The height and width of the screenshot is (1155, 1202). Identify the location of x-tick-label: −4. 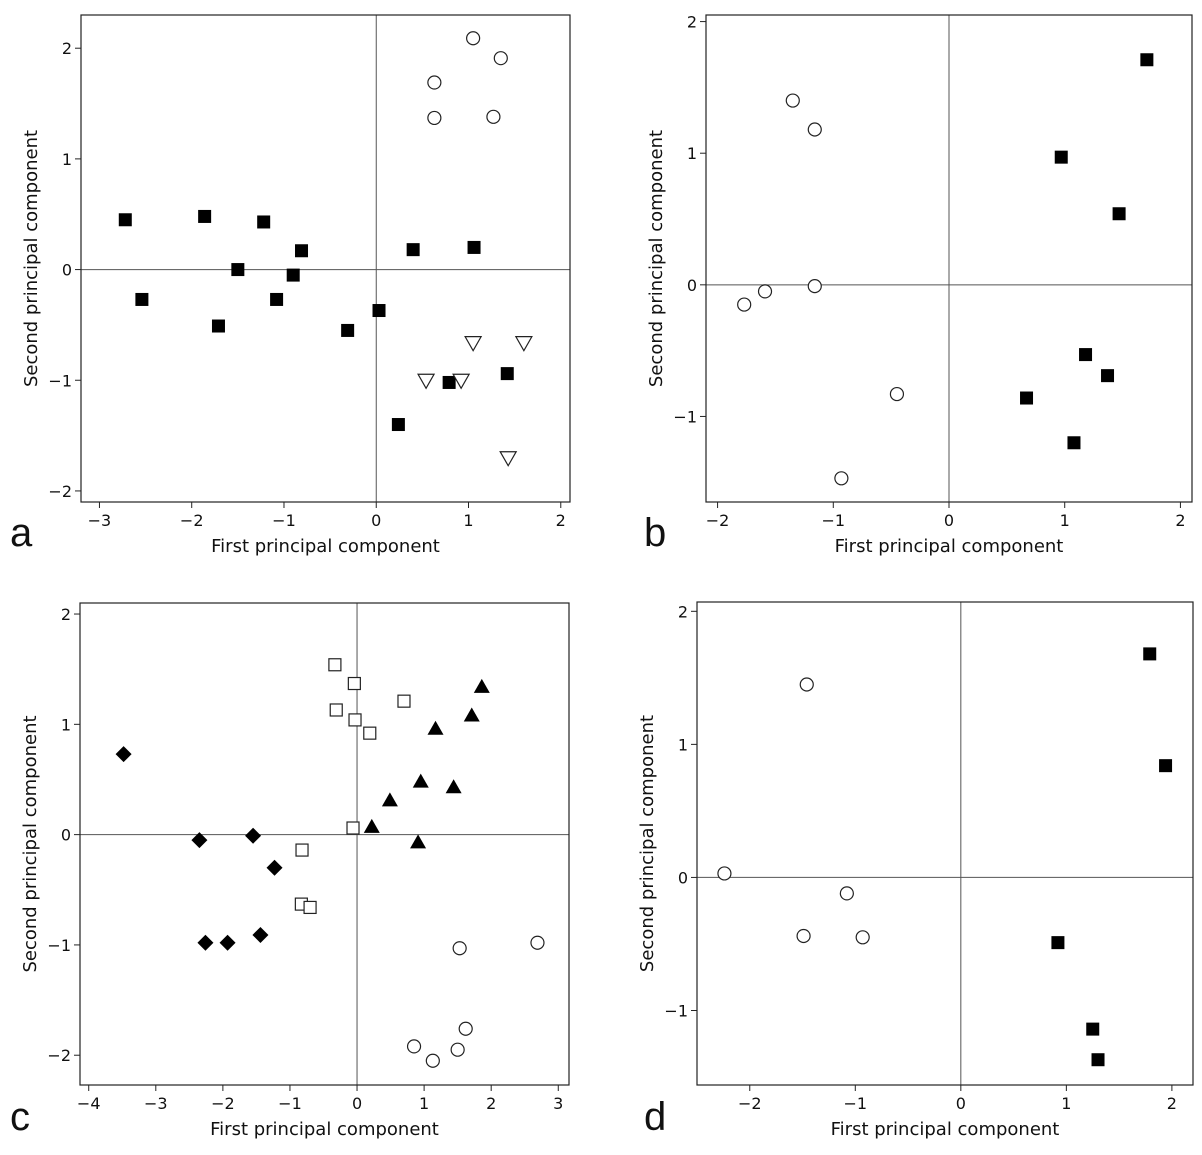
(89, 1103).